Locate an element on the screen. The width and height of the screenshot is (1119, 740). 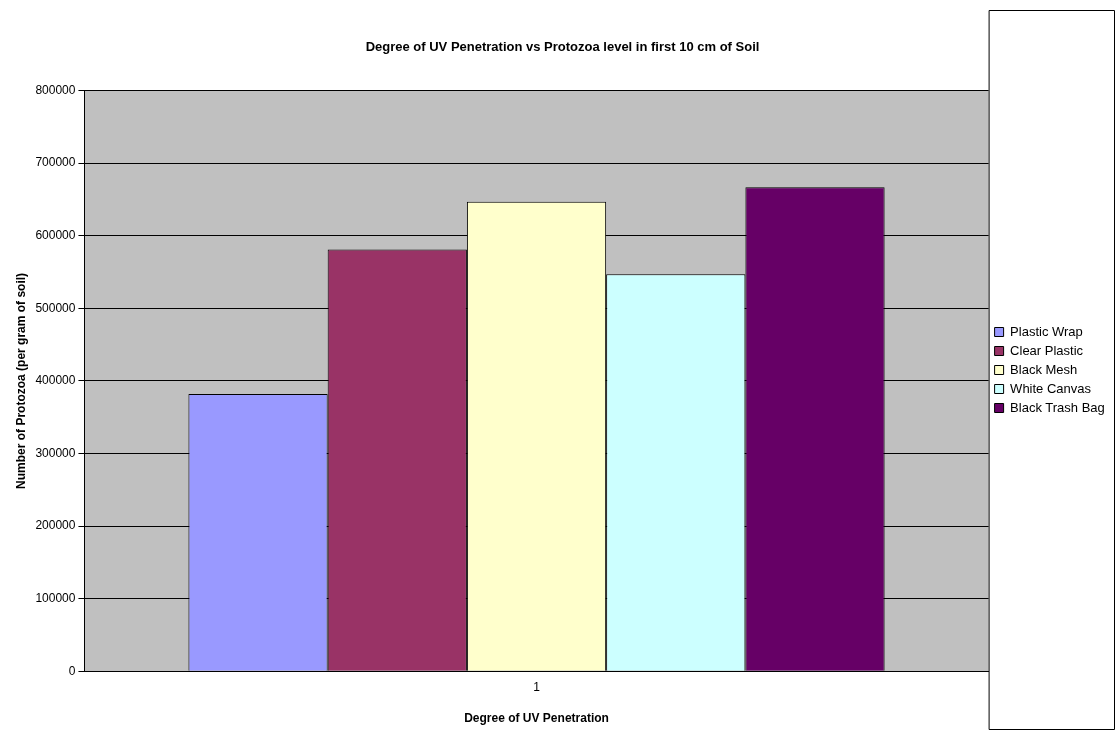
y-axis-title: Number of Protozoa (per gram of soil) is located at coordinates (20, 380).